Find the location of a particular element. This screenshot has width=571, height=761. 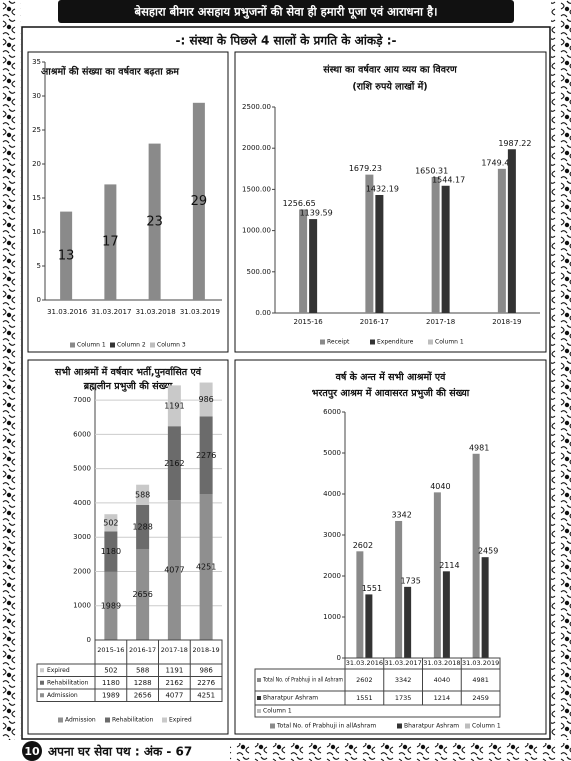

x-tick-label: 2017-18 is located at coordinates (440, 322).